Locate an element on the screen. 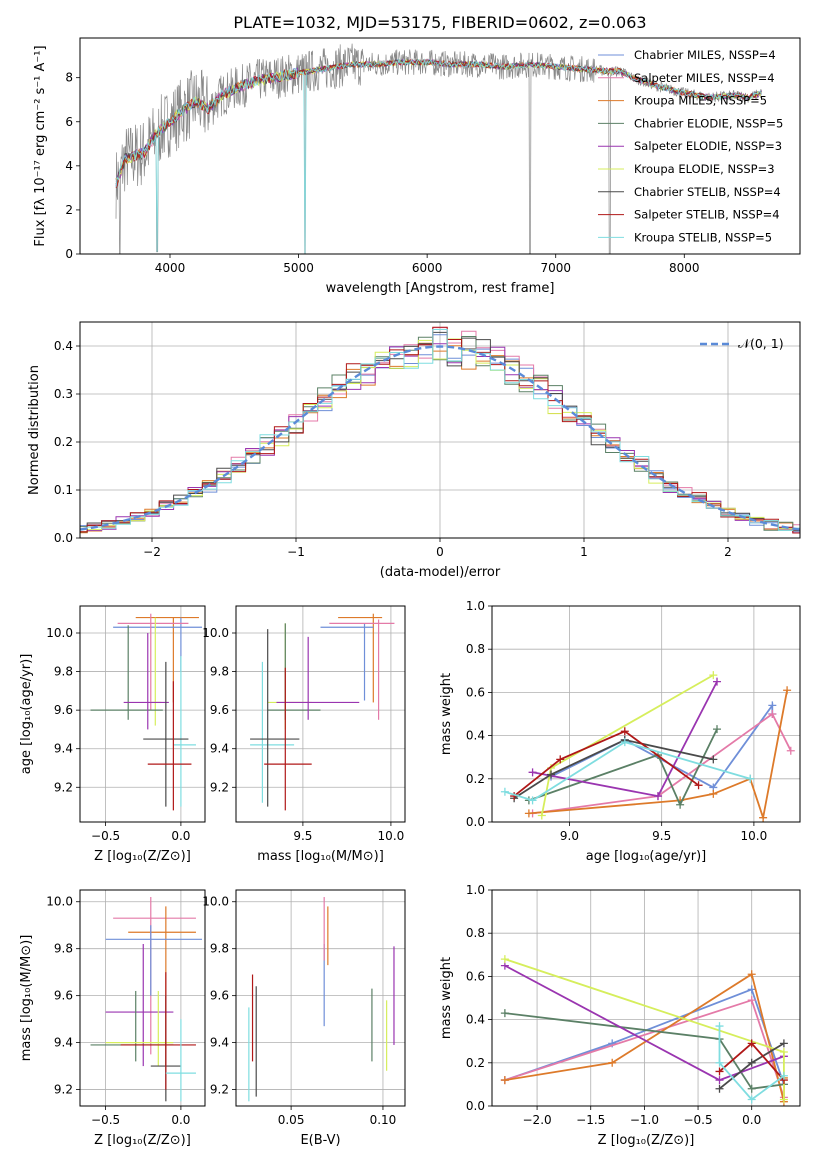 The width and height of the screenshot is (819, 1170). x-axis-label: (data-model)/error is located at coordinates (440, 572).